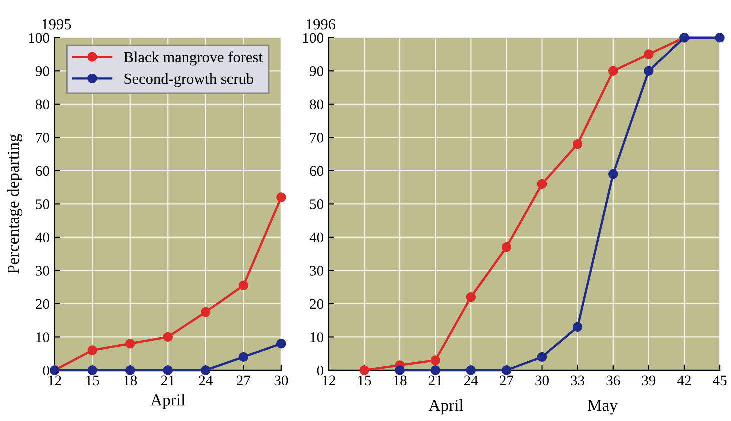 The height and width of the screenshot is (421, 731). I want to click on y-axis-title: Percentage departing, so click(15, 204).